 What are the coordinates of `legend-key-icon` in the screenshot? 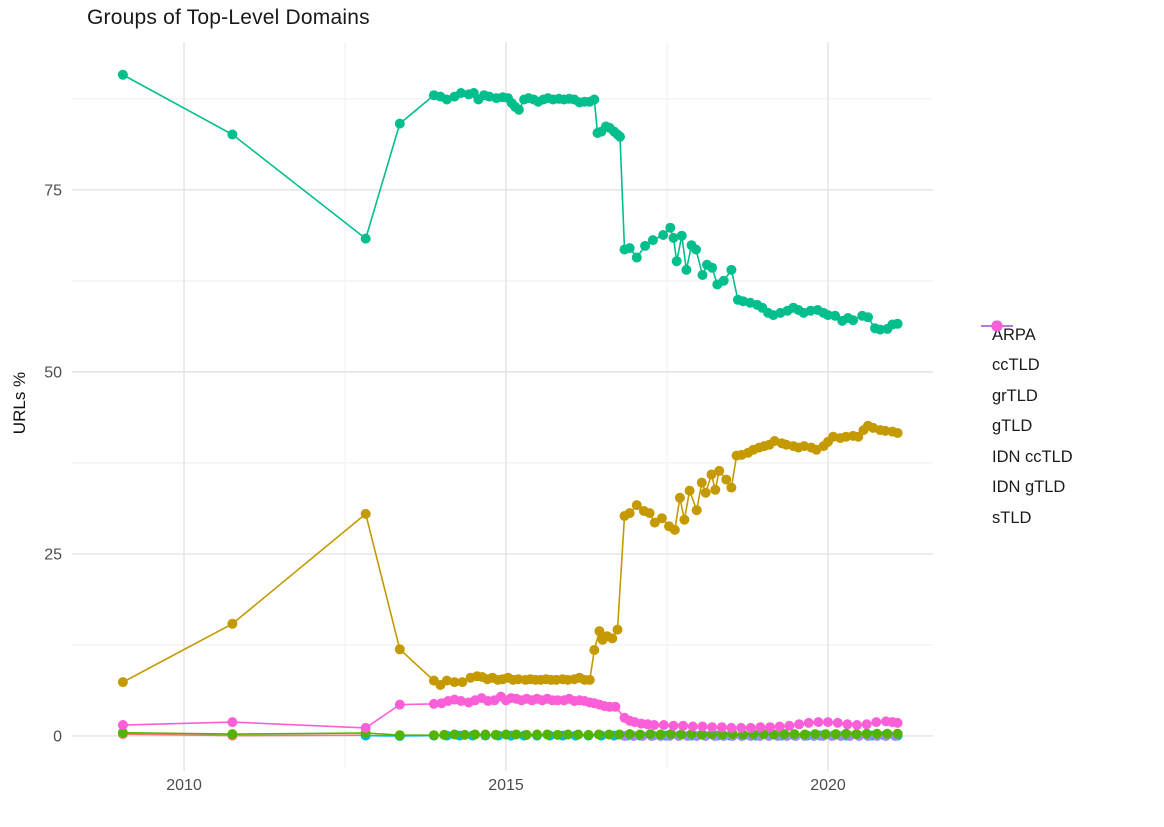 It's located at (997, 326).